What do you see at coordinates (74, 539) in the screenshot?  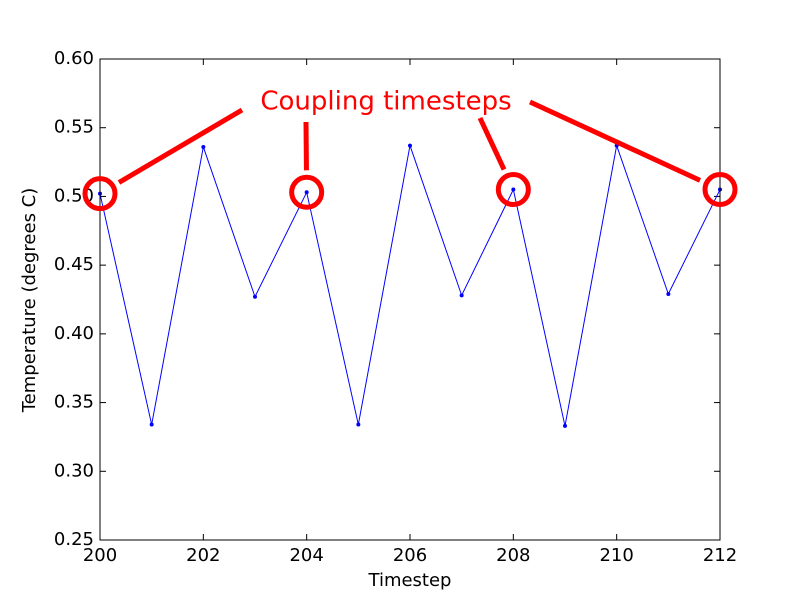 I see `y-tick-label: 0.25` at bounding box center [74, 539].